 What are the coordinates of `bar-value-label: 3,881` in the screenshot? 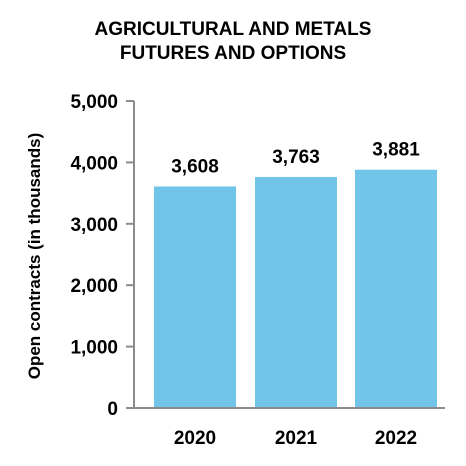 It's located at (396, 150).